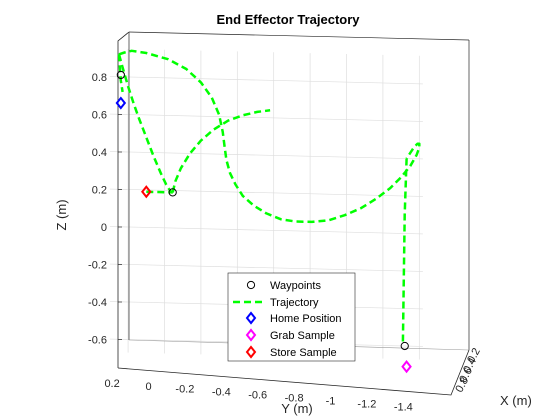  I want to click on y-tick-label: -0.6, so click(257, 396).